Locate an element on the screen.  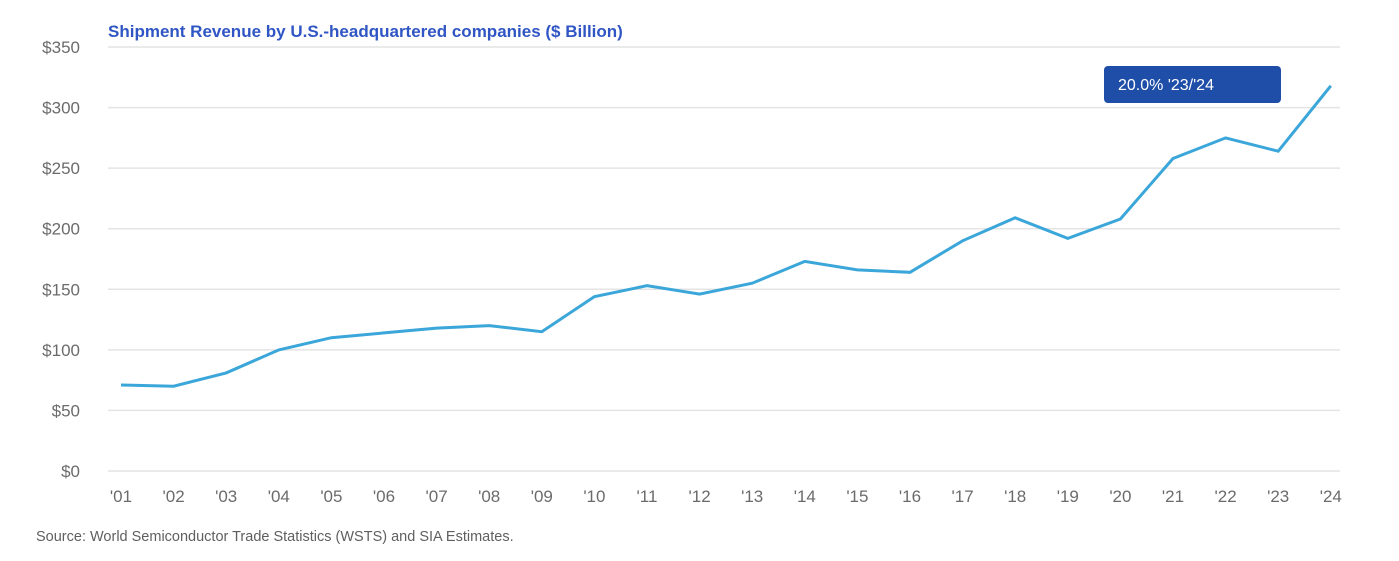
y-tick-label: $150 is located at coordinates (61, 289).